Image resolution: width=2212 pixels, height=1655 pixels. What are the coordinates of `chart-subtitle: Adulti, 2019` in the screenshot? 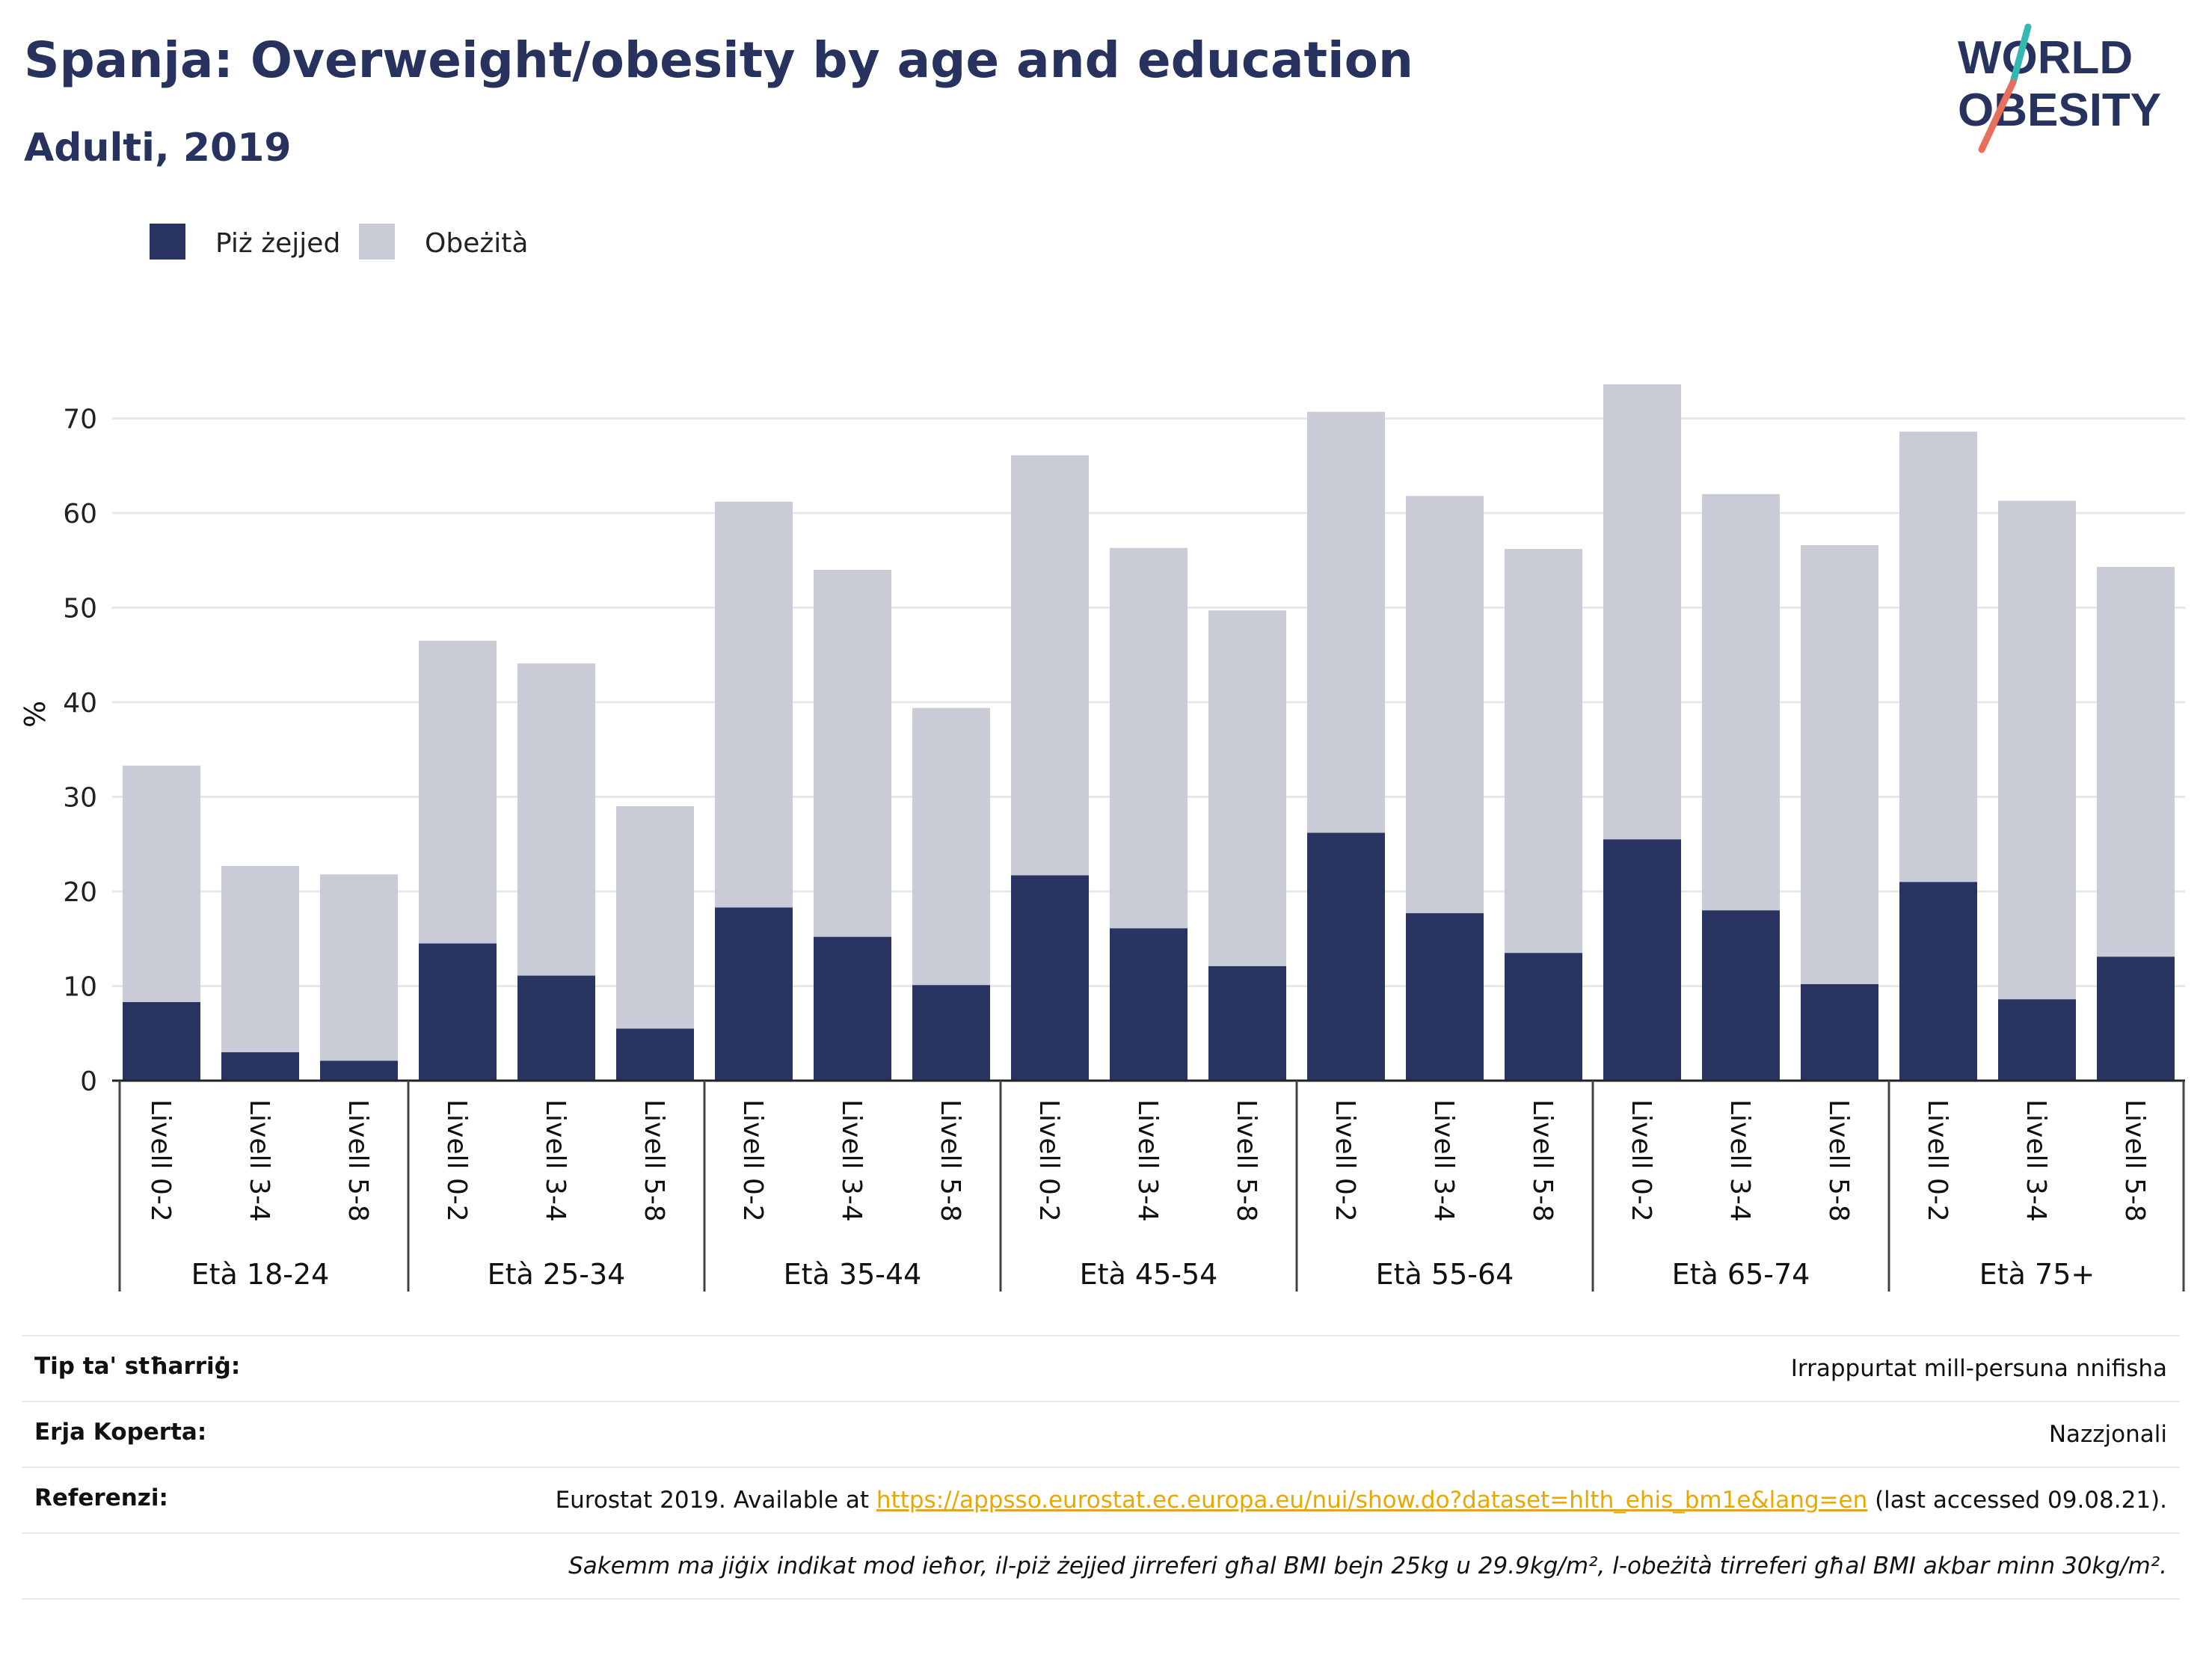 It's located at (158, 148).